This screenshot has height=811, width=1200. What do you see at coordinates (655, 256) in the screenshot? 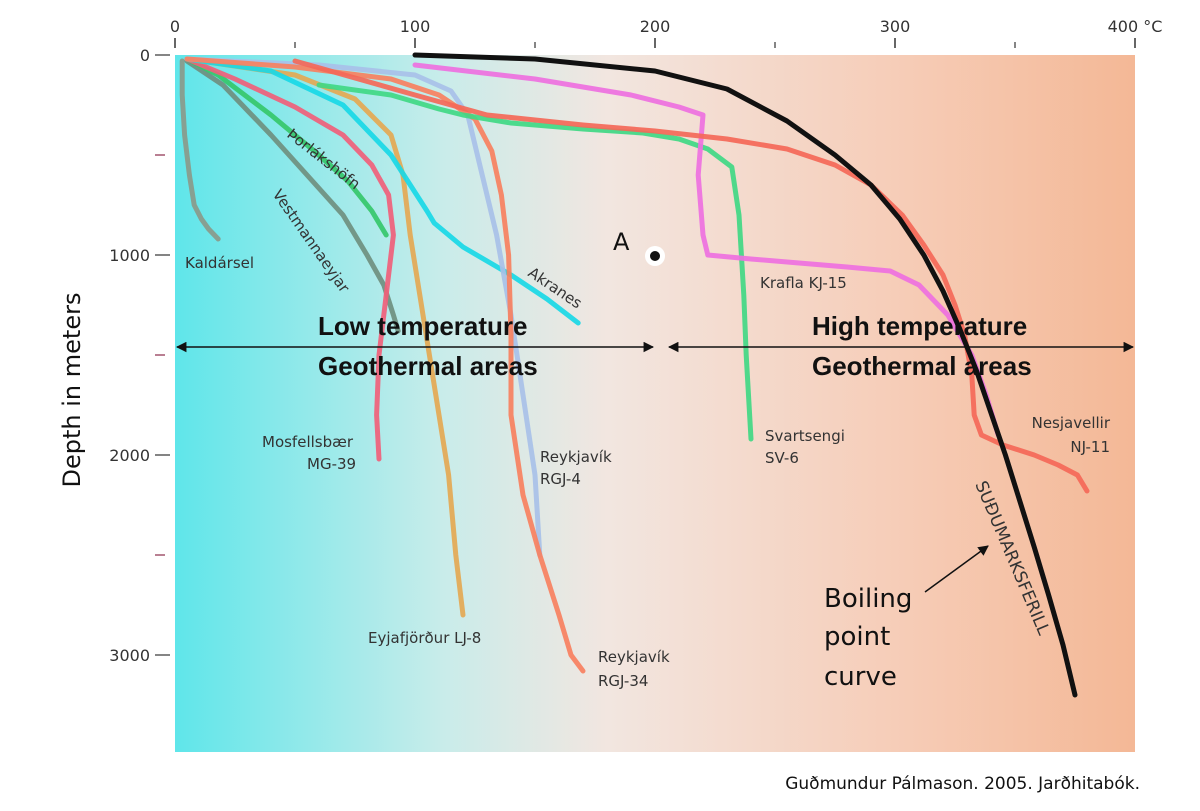
I see `point-a-marker` at bounding box center [655, 256].